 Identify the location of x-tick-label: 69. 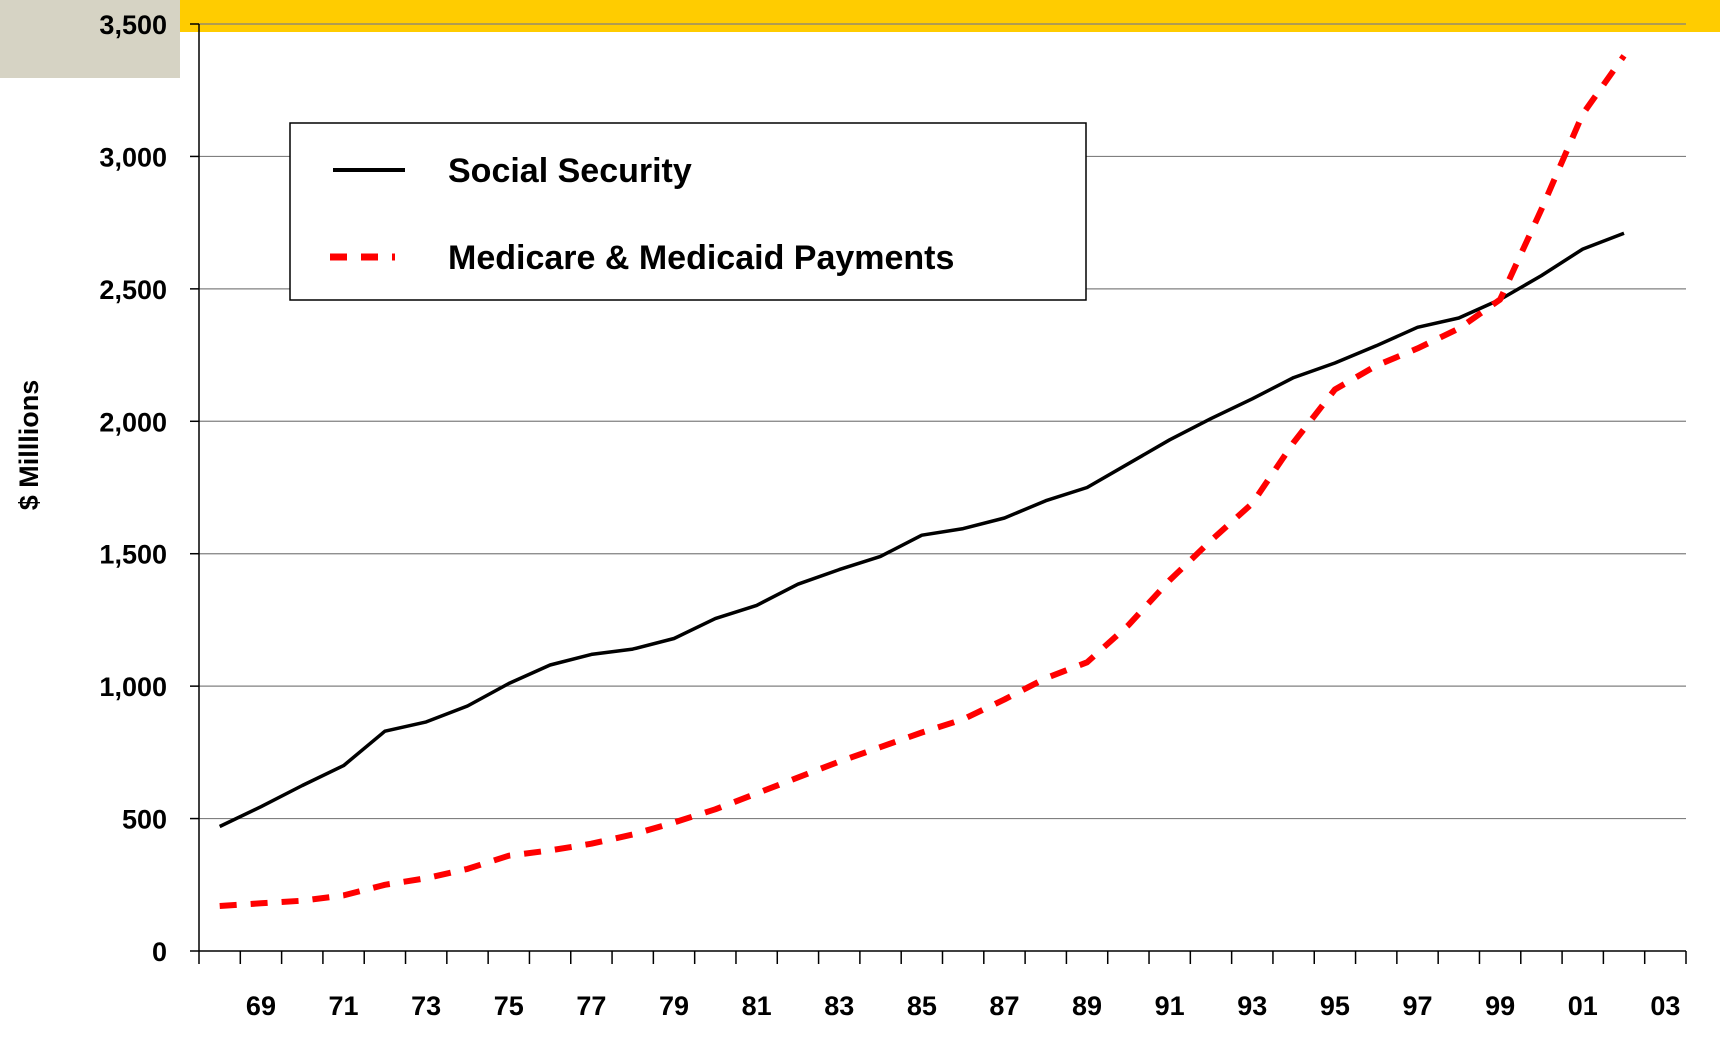
(261, 1006).